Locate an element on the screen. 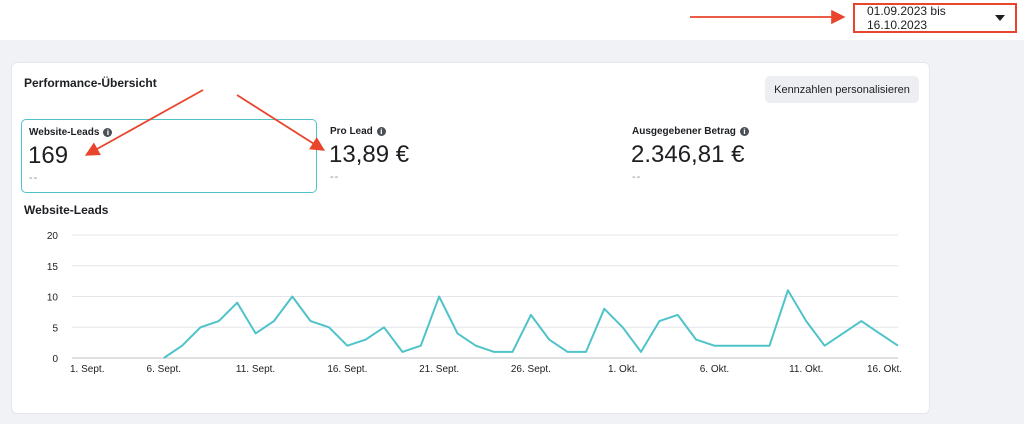 The width and height of the screenshot is (1024, 424). metric-value: 13,89 € is located at coordinates (369, 154).